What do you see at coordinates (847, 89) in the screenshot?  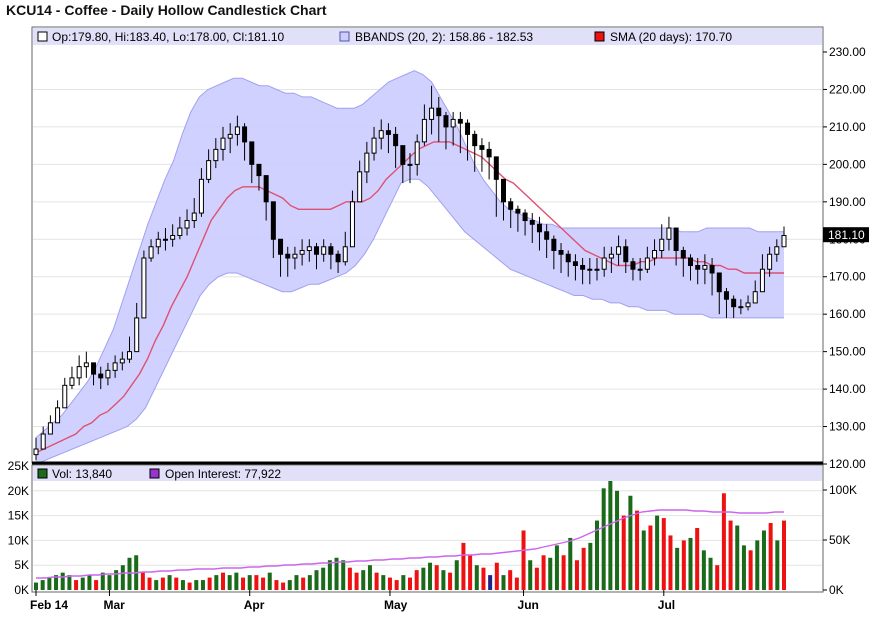 I see `price-tick-label: 220.00` at bounding box center [847, 89].